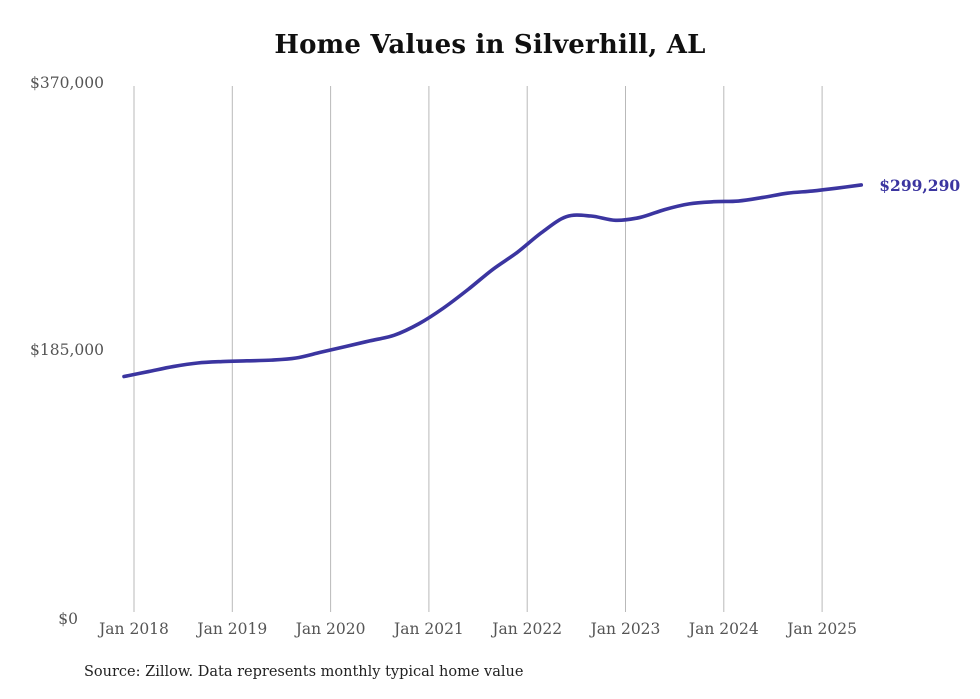 The height and width of the screenshot is (699, 980). What do you see at coordinates (490, 45) in the screenshot?
I see `page-title: Home Values in Silverhill, AL` at bounding box center [490, 45].